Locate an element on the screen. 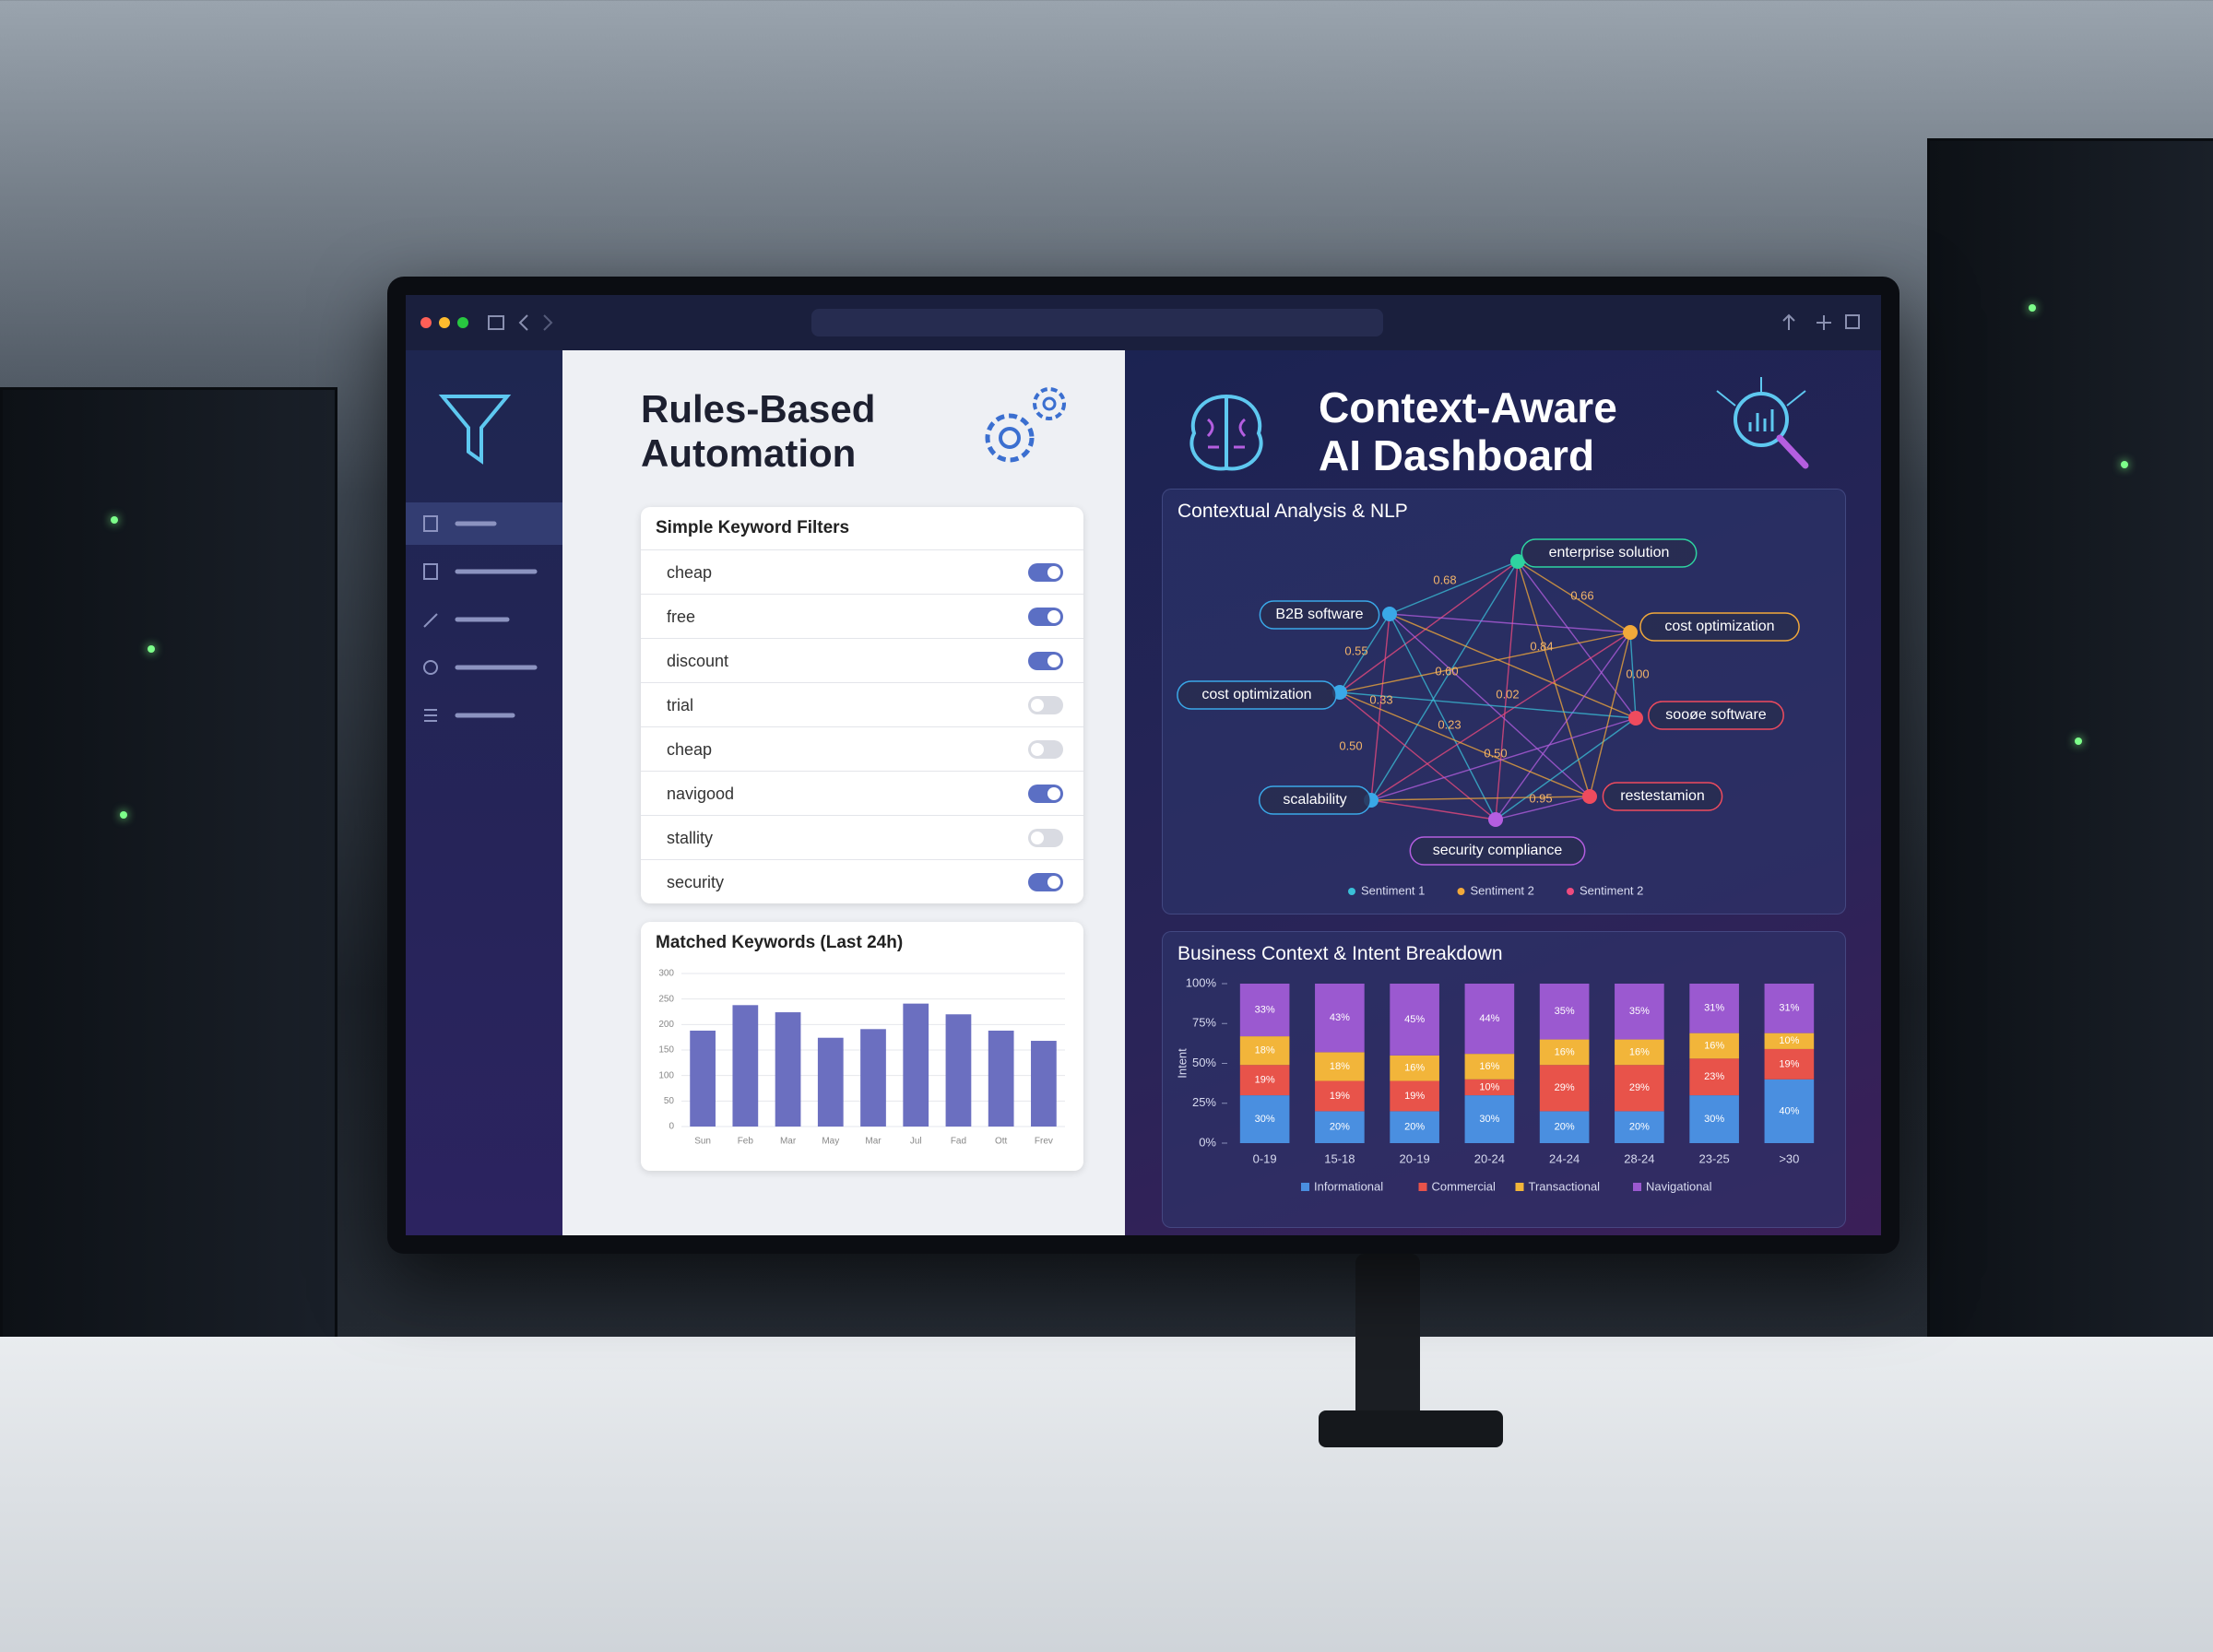  legend-label: Informational is located at coordinates (1348, 1186).